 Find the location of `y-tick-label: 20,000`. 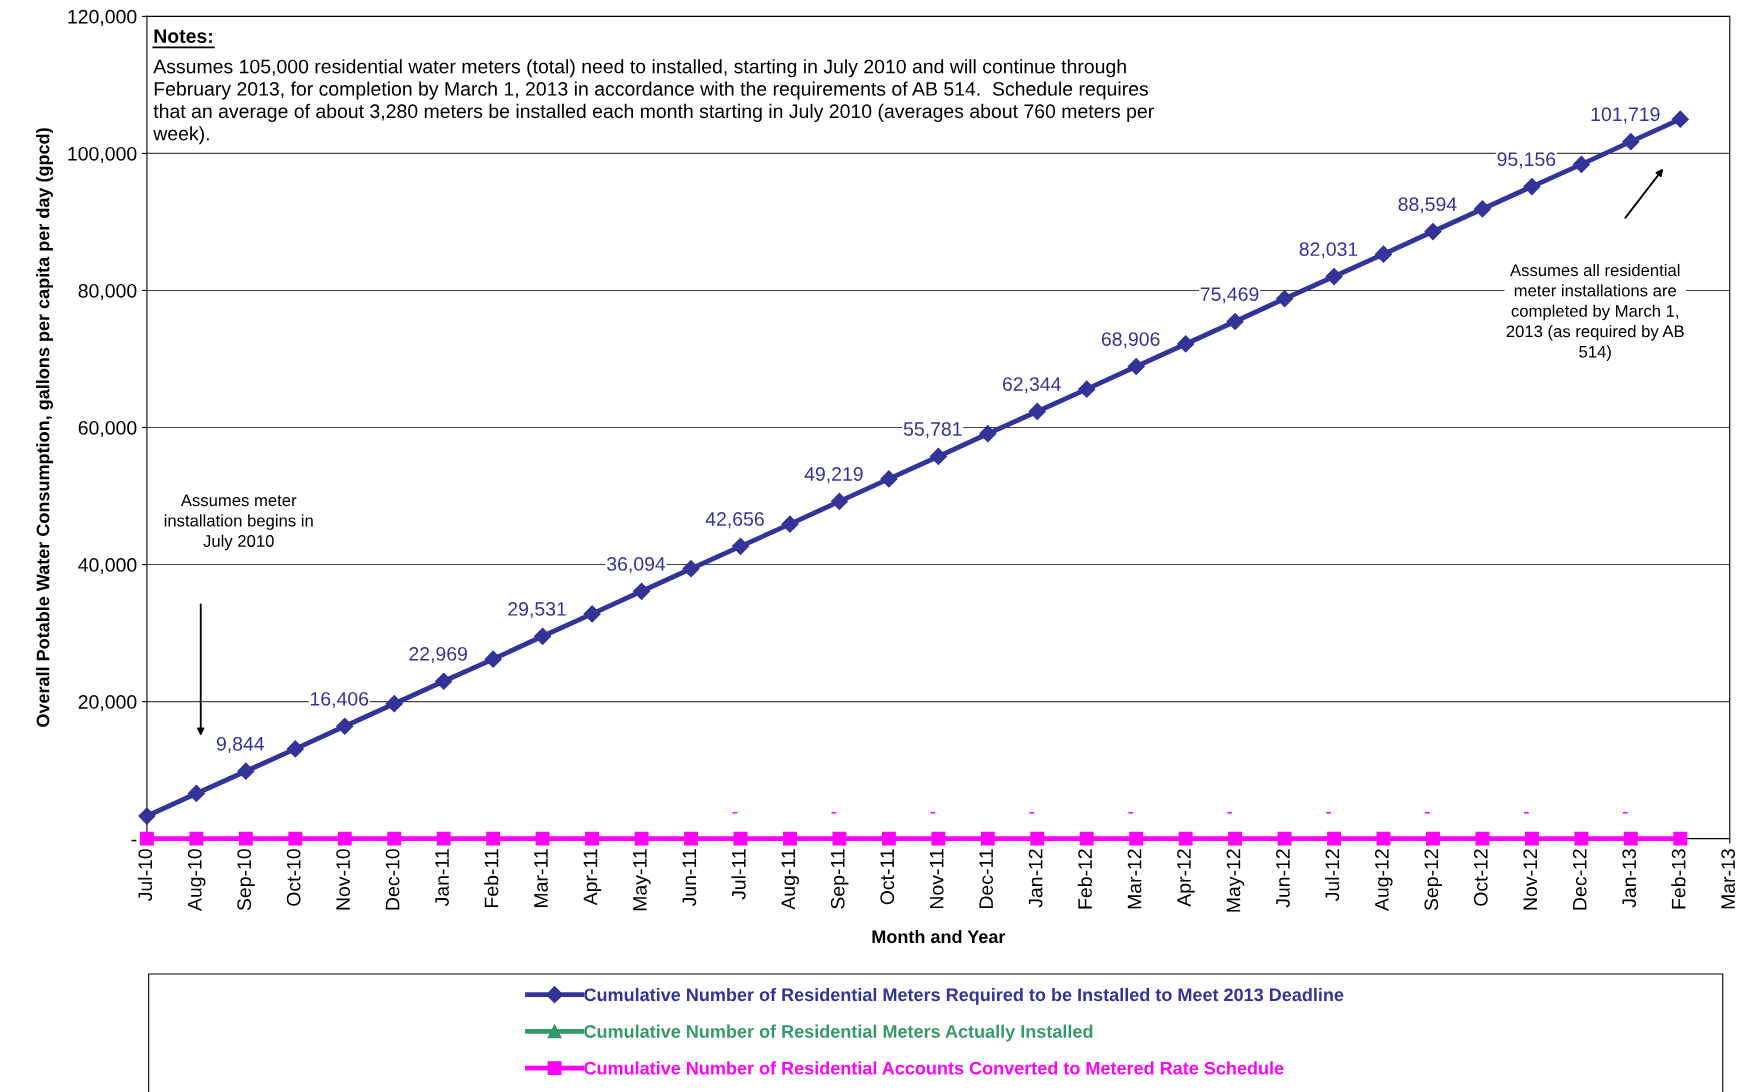

y-tick-label: 20,000 is located at coordinates (107, 703).